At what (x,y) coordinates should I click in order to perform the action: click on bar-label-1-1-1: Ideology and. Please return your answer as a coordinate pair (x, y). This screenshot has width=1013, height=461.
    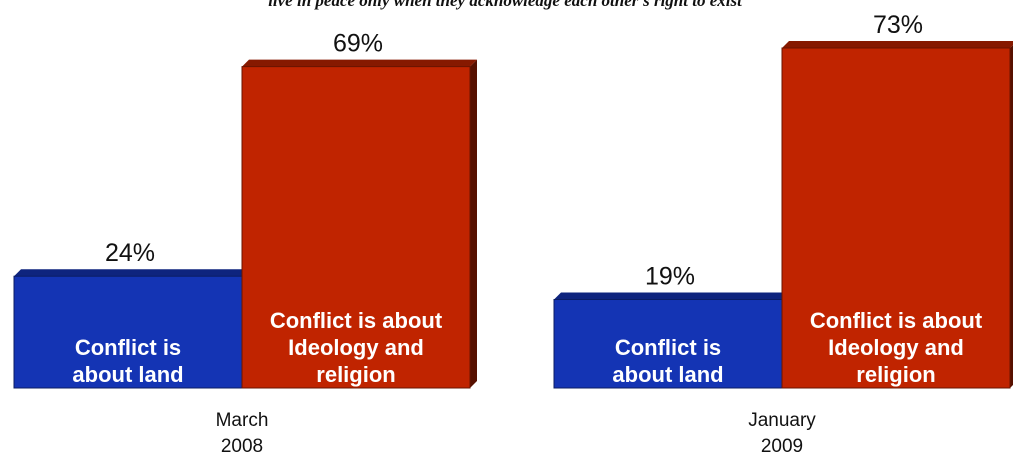
    Looking at the image, I should click on (896, 347).